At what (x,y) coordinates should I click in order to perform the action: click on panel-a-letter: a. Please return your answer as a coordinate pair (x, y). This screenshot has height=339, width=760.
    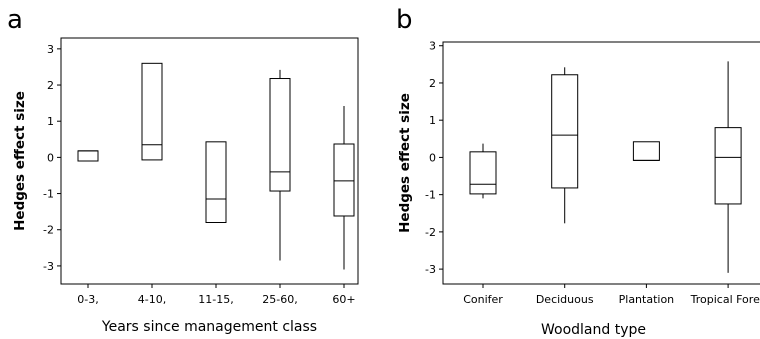
    Looking at the image, I should click on (15, 20).